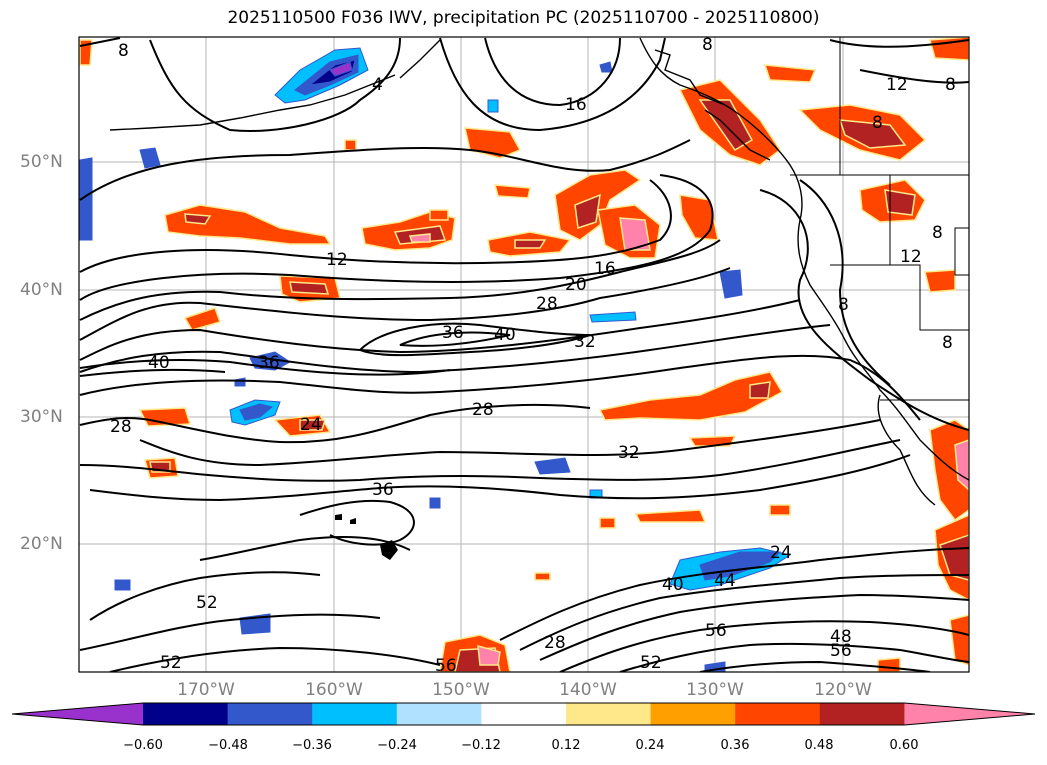 This screenshot has width=1047, height=765. I want to click on contour-8-coast, so click(864, 310).